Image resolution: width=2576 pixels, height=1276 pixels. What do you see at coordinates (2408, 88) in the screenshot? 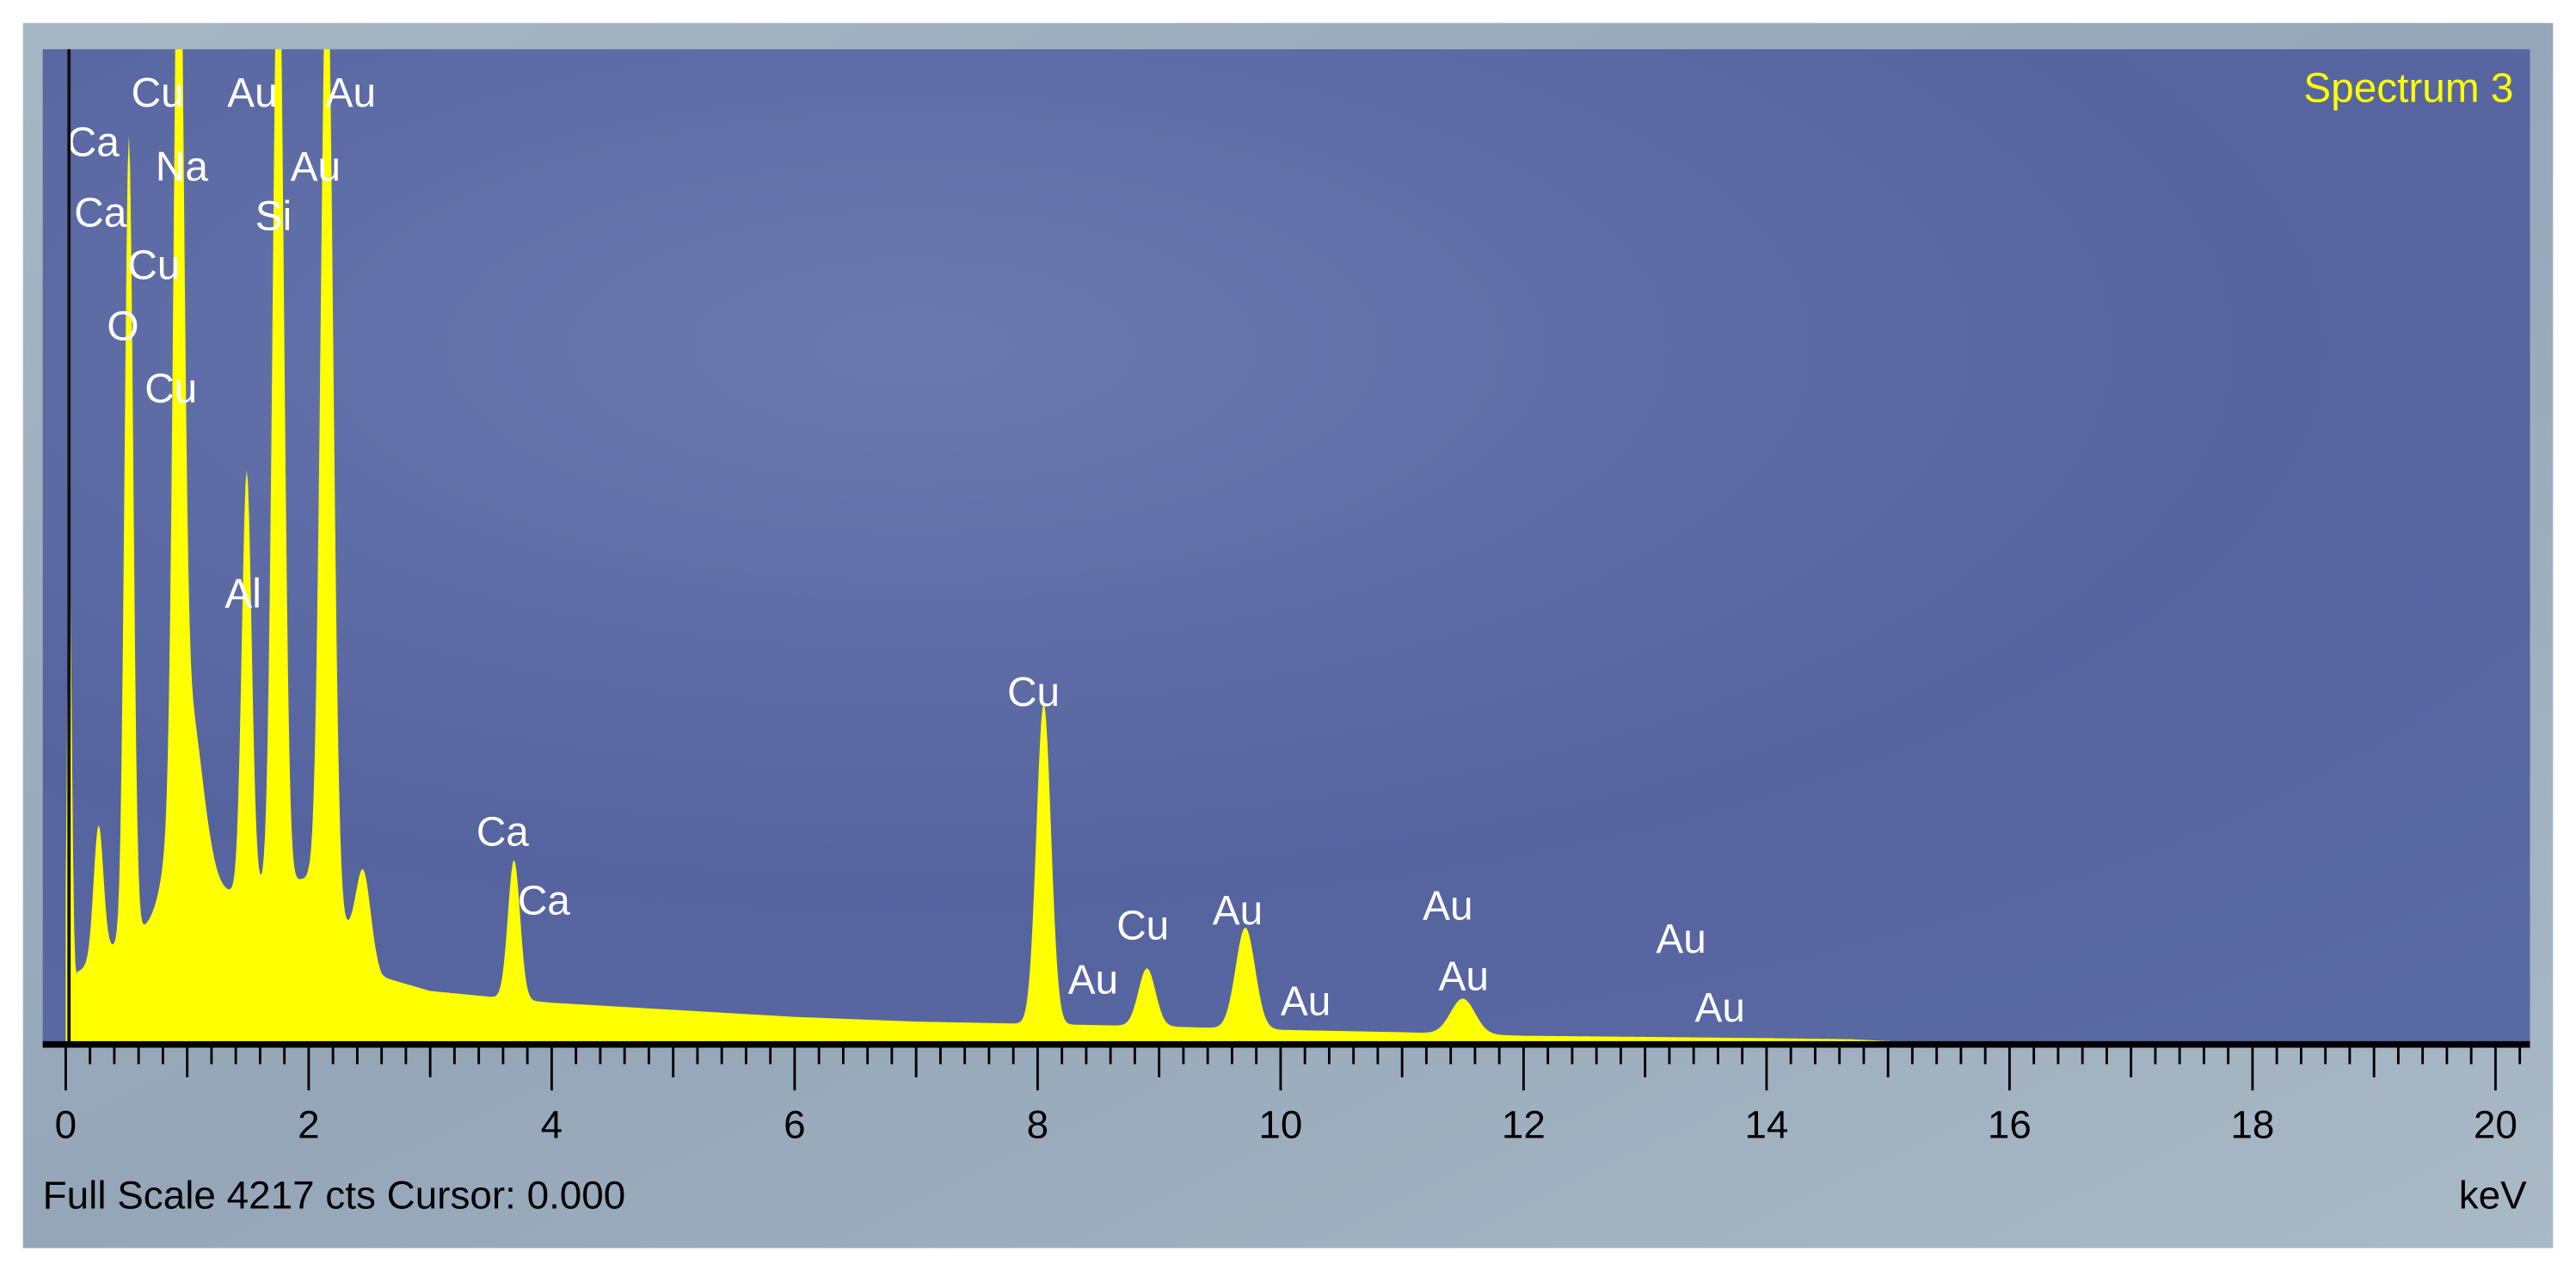
I see `spectrum-title: Spectrum 3` at bounding box center [2408, 88].